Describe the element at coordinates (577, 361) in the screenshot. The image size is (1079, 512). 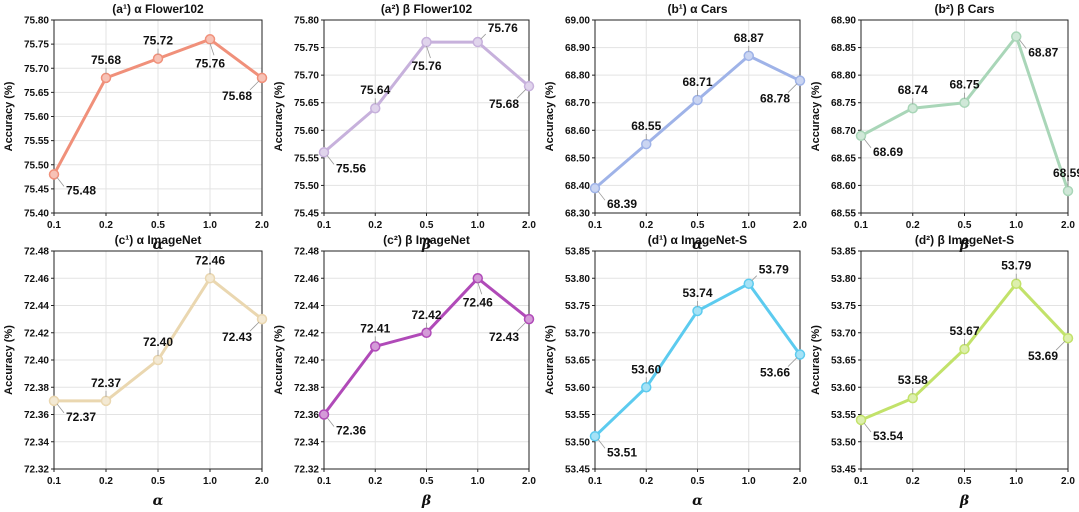
I see `y-tick-label: 53.65` at that location.